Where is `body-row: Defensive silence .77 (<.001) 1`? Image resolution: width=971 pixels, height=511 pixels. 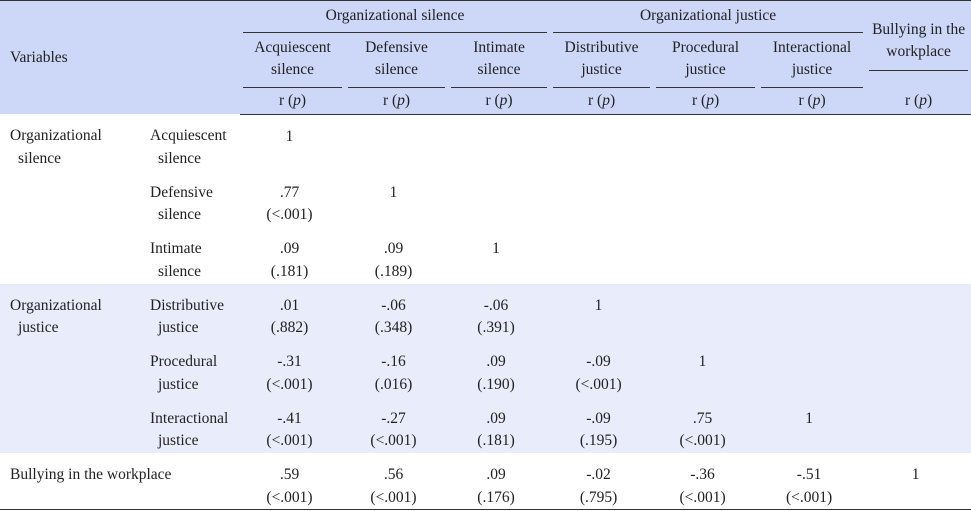 body-row: Defensive silence .77 (<.001) 1 is located at coordinates (485, 199).